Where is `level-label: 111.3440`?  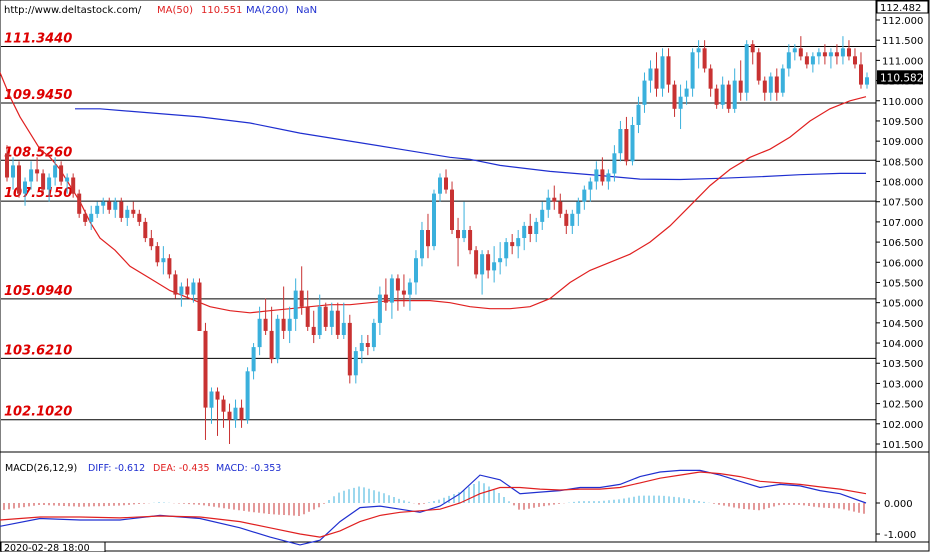
level-label: 111.3440 is located at coordinates (38, 38).